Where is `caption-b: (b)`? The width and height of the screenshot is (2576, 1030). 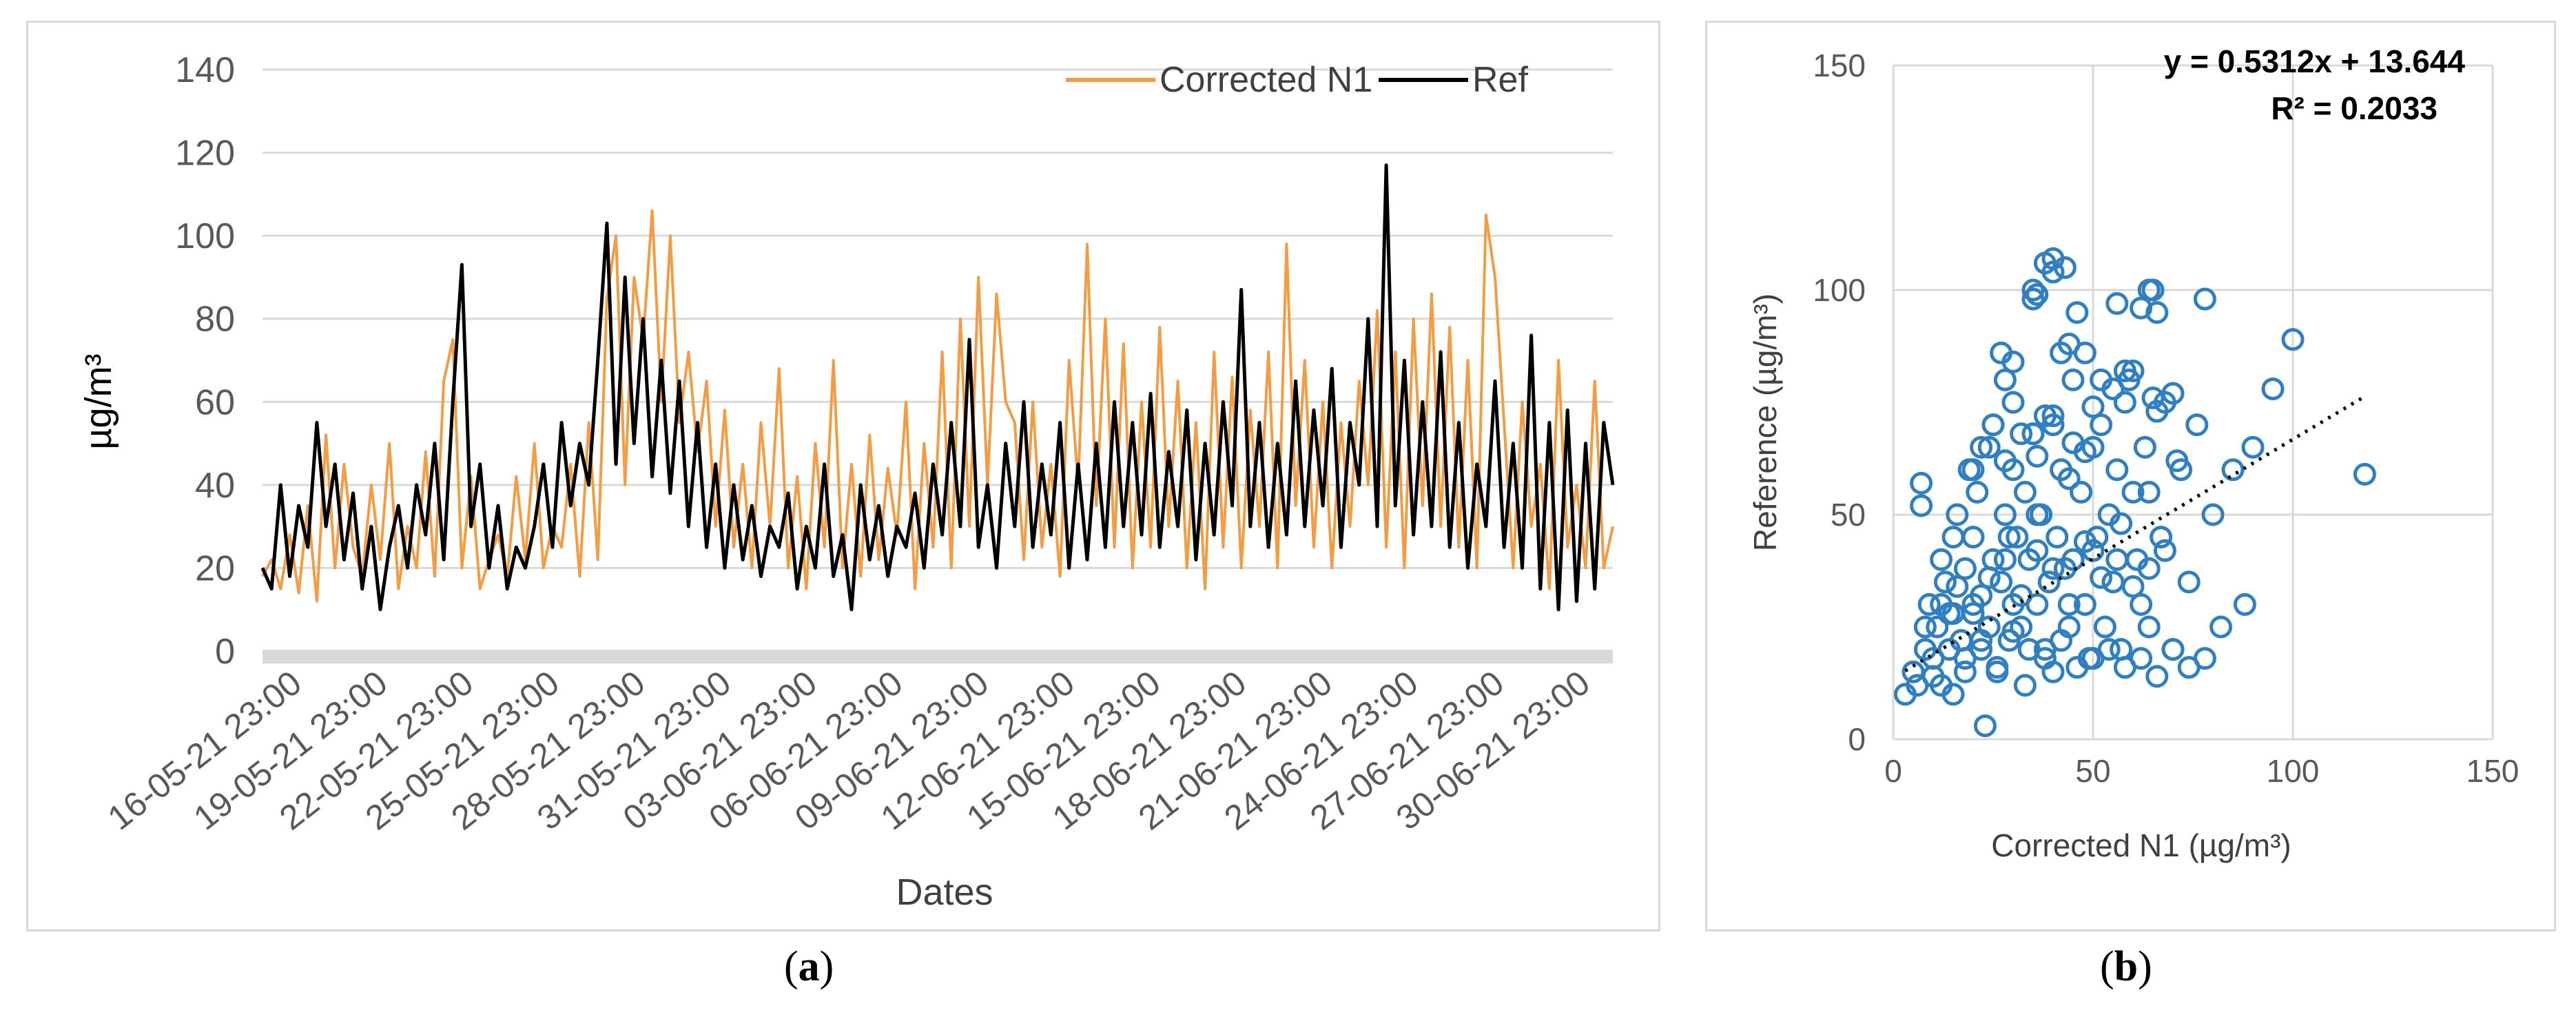 caption-b: (b) is located at coordinates (2126, 966).